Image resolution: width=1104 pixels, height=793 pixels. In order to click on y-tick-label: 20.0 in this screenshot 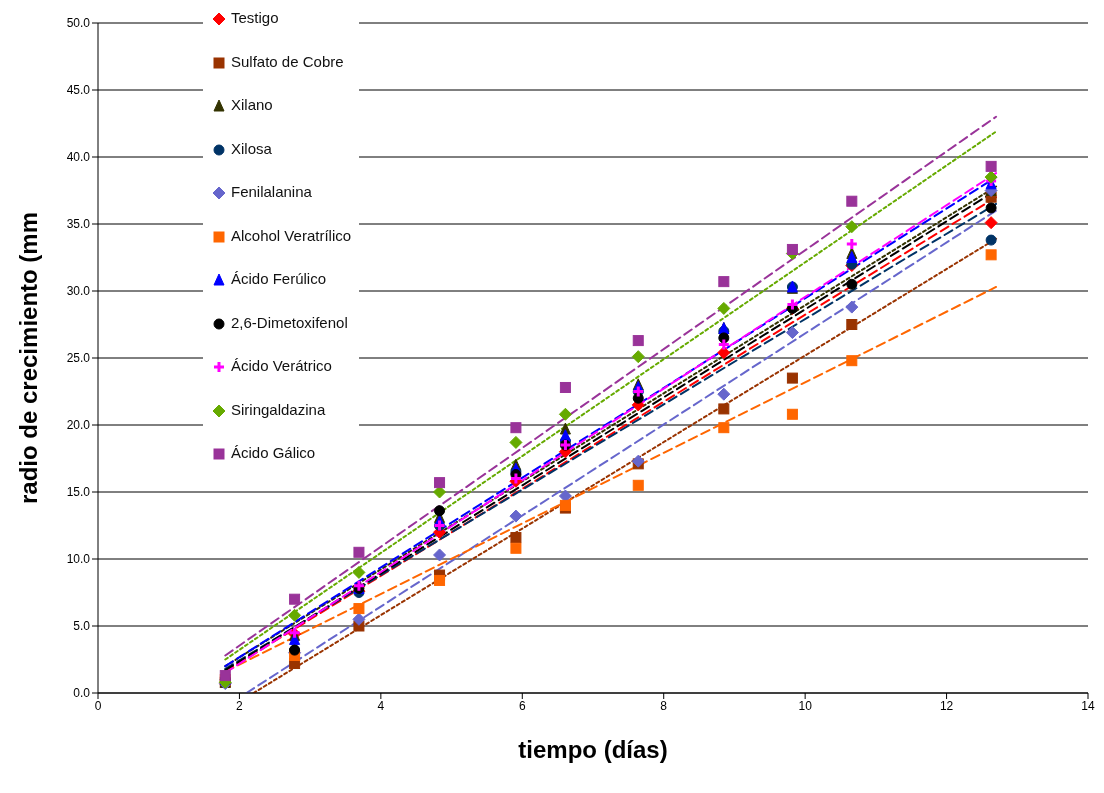, I will do `click(78, 425)`.